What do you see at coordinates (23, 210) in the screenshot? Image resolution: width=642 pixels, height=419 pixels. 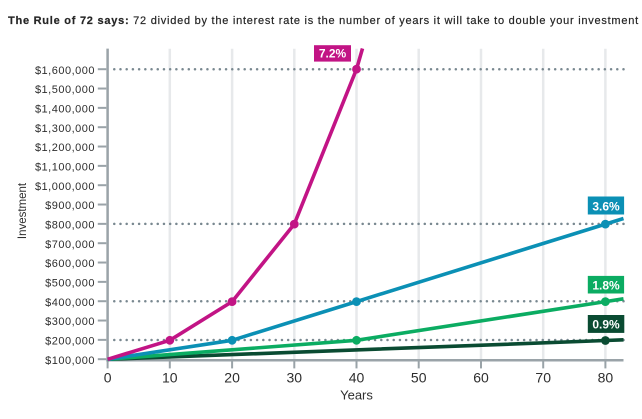 I see `svg-text: Investment` at bounding box center [23, 210].